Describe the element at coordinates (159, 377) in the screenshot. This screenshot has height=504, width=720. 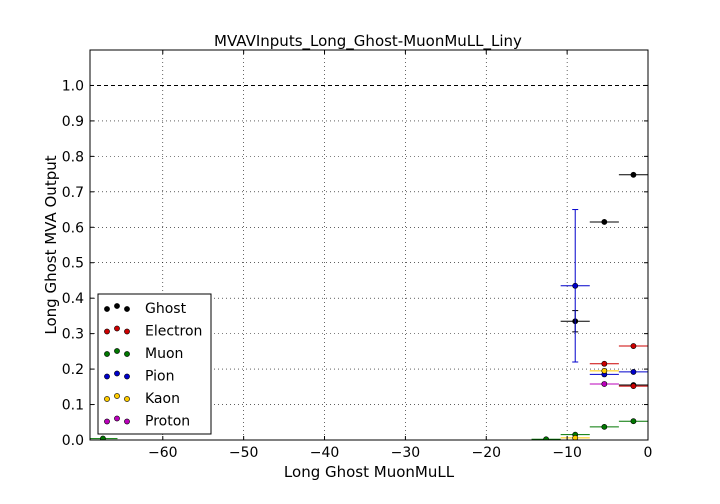
I see `legend-label-pion: Pion` at that location.